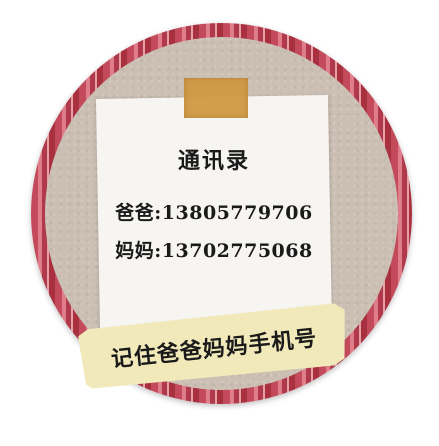 The image size is (439, 446). What do you see at coordinates (213, 161) in the screenshot?
I see `note-title: 通讯录` at bounding box center [213, 161].